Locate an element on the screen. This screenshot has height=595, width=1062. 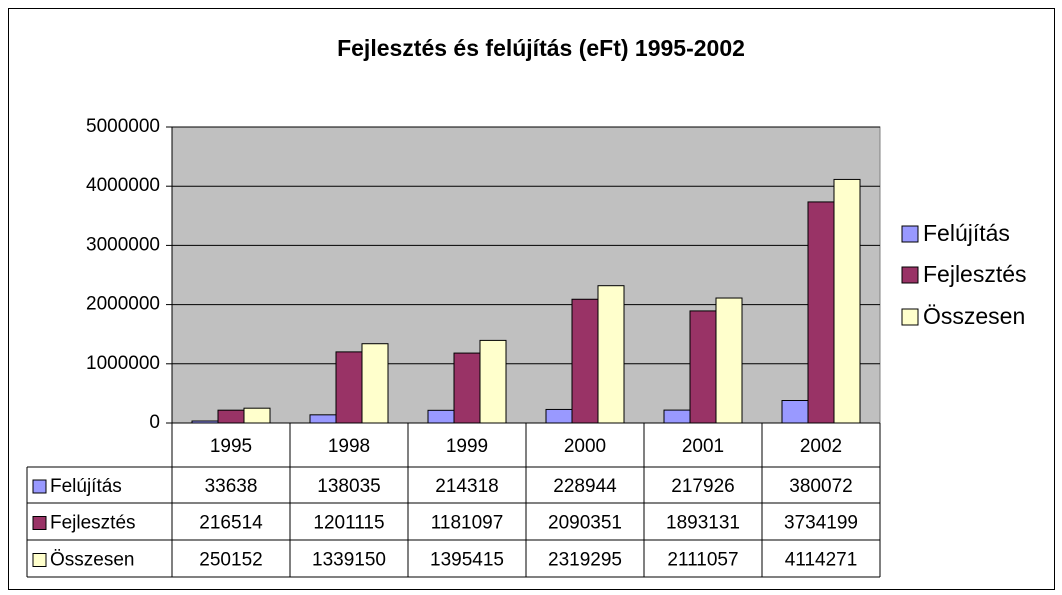
table-cell: 1339150 is located at coordinates (349, 560).